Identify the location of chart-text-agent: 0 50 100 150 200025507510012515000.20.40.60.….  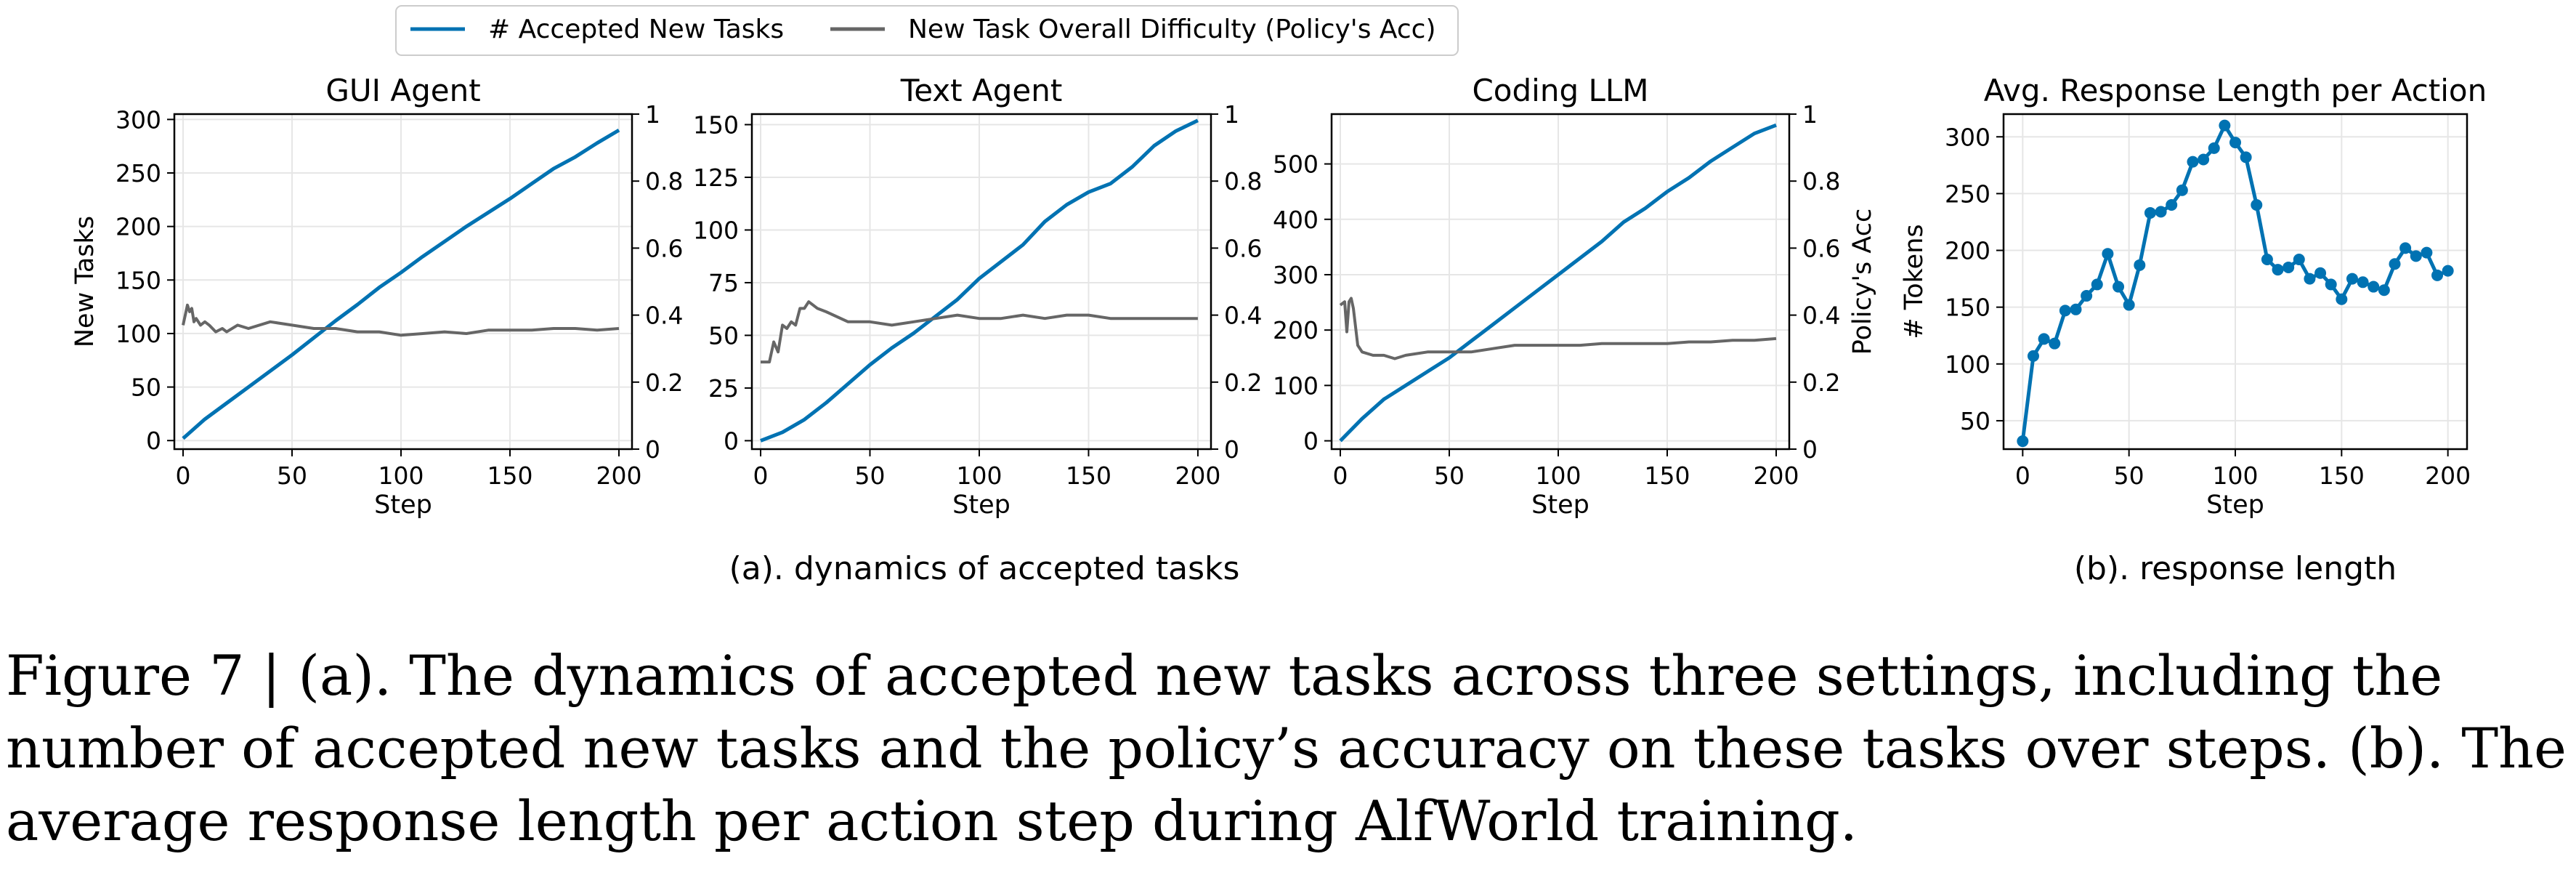
(977, 296).